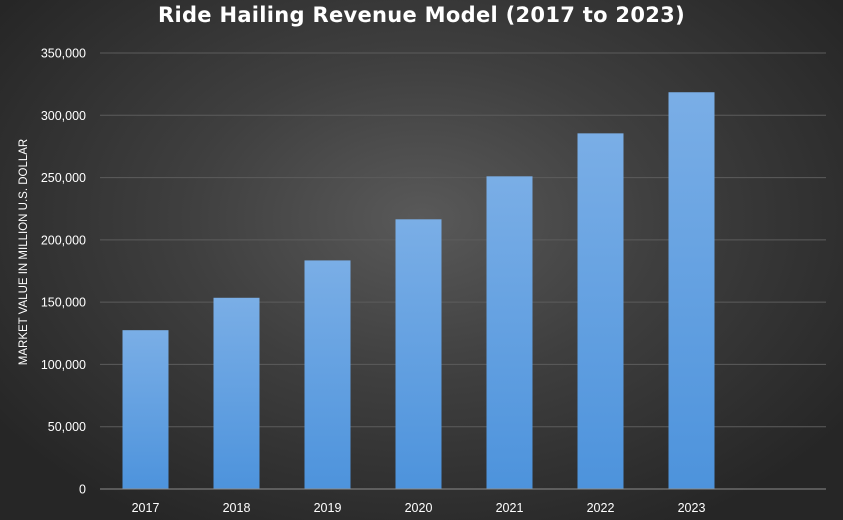  Describe the element at coordinates (145, 409) in the screenshot. I see `bar-2017` at that location.